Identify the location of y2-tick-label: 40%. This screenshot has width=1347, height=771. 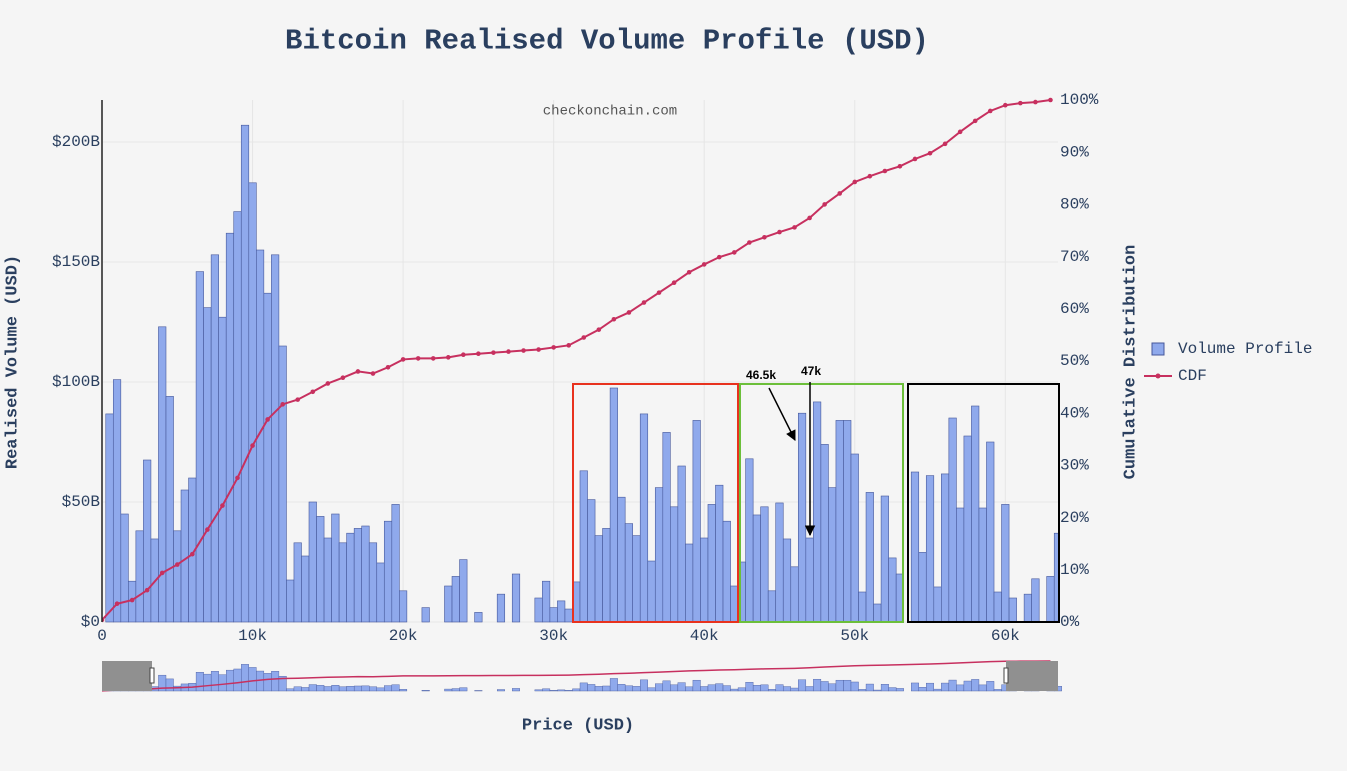
(1074, 413).